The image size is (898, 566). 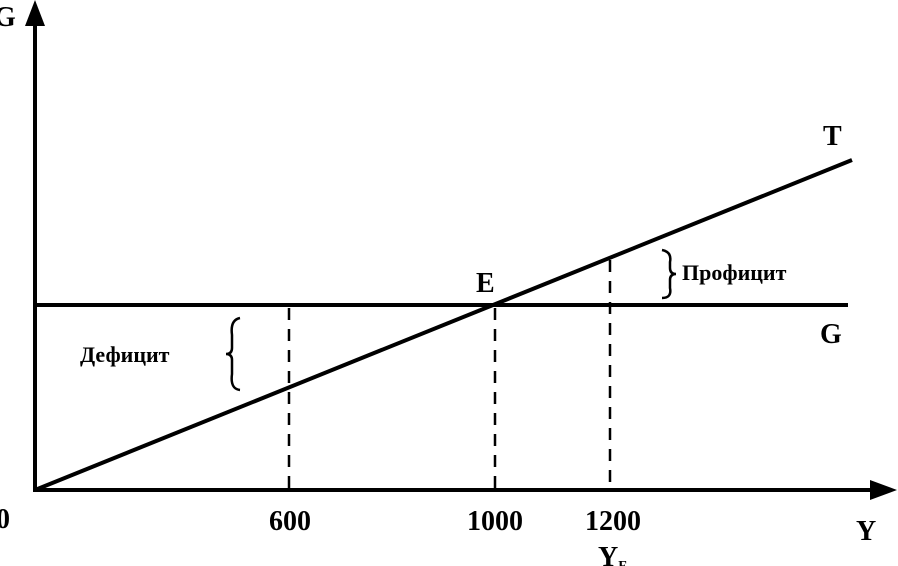 What do you see at coordinates (485, 283) in the screenshot?
I see `equilibrium-label: E` at bounding box center [485, 283].